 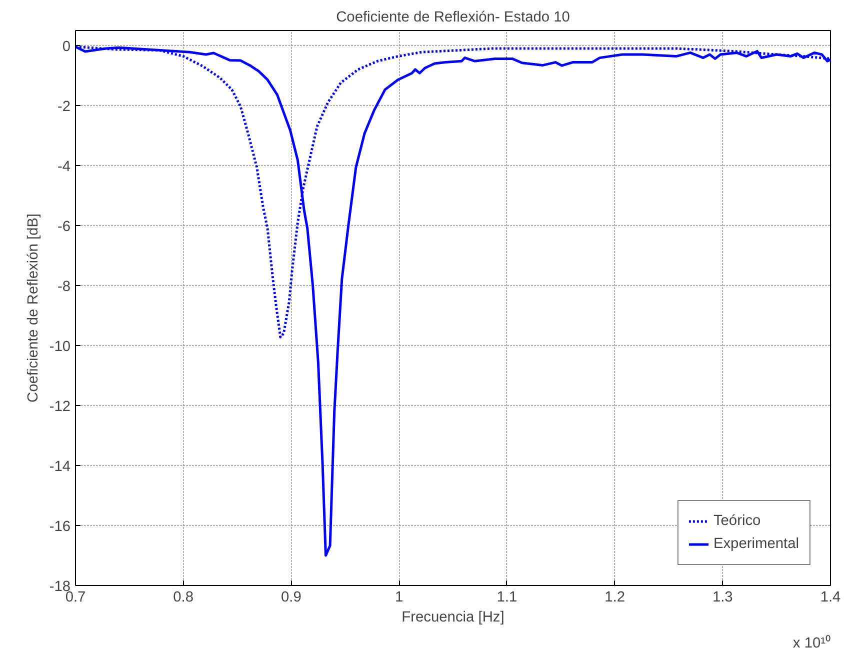 What do you see at coordinates (453, 618) in the screenshot?
I see `x-axis-title: Frecuencia [Hz]` at bounding box center [453, 618].